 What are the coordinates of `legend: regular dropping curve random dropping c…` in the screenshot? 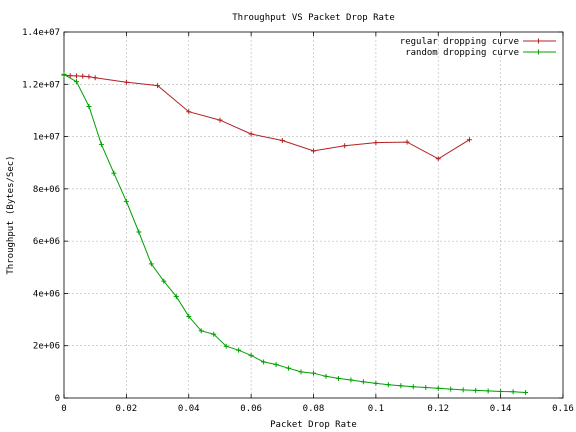 It's located at (478, 47).